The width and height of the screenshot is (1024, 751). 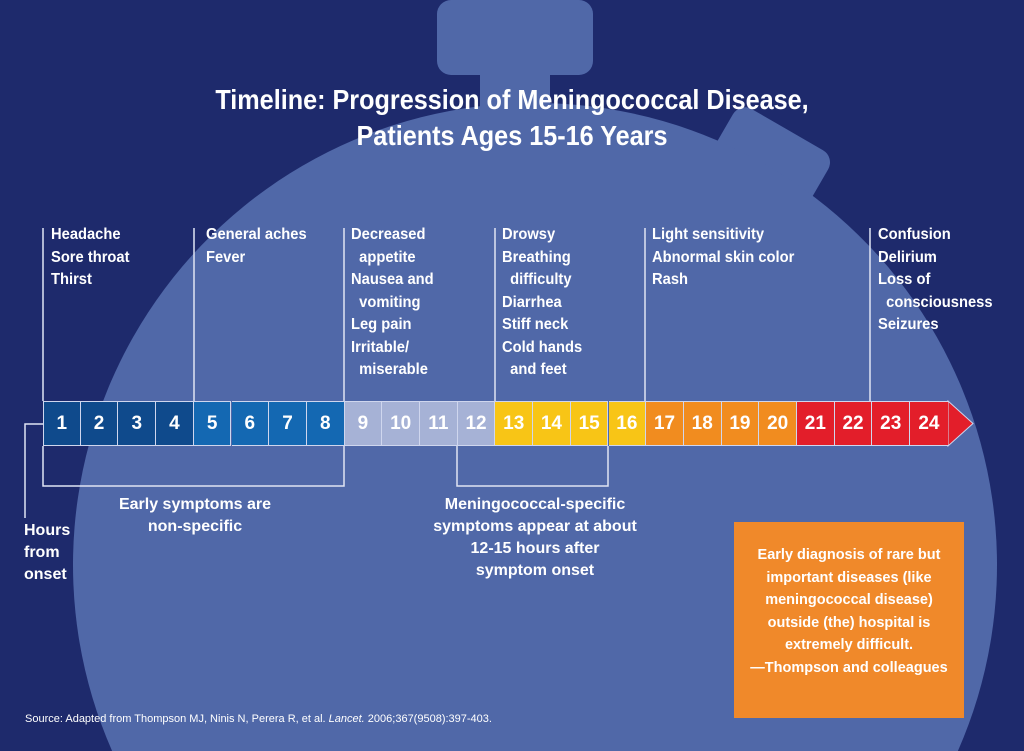 I want to click on hour-cell-21: 21, so click(x=816, y=423).